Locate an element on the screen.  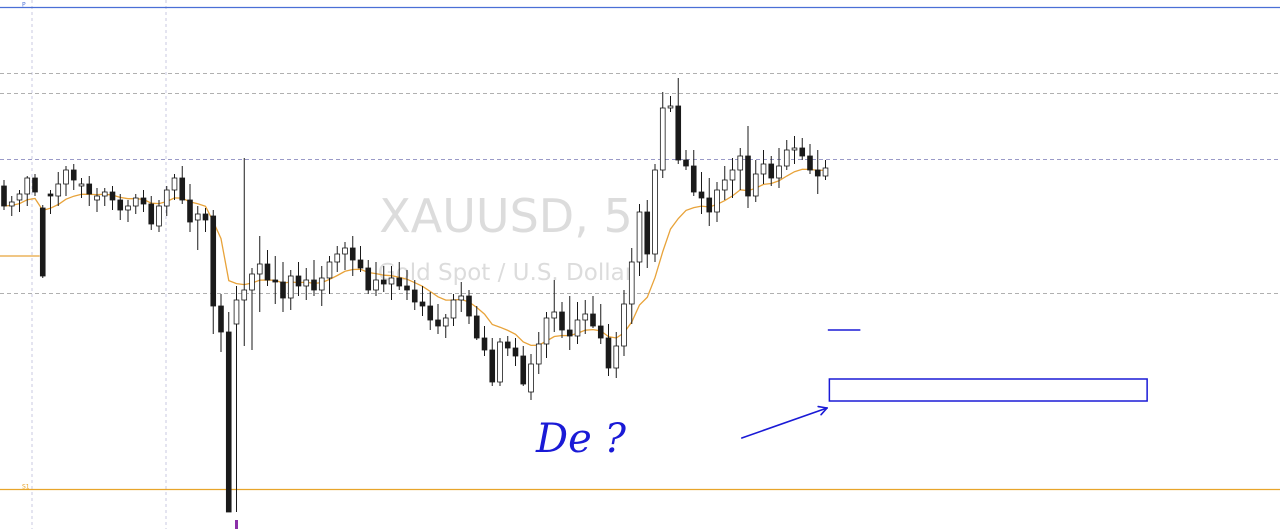
drawn-arrow is located at coordinates (784, 422).